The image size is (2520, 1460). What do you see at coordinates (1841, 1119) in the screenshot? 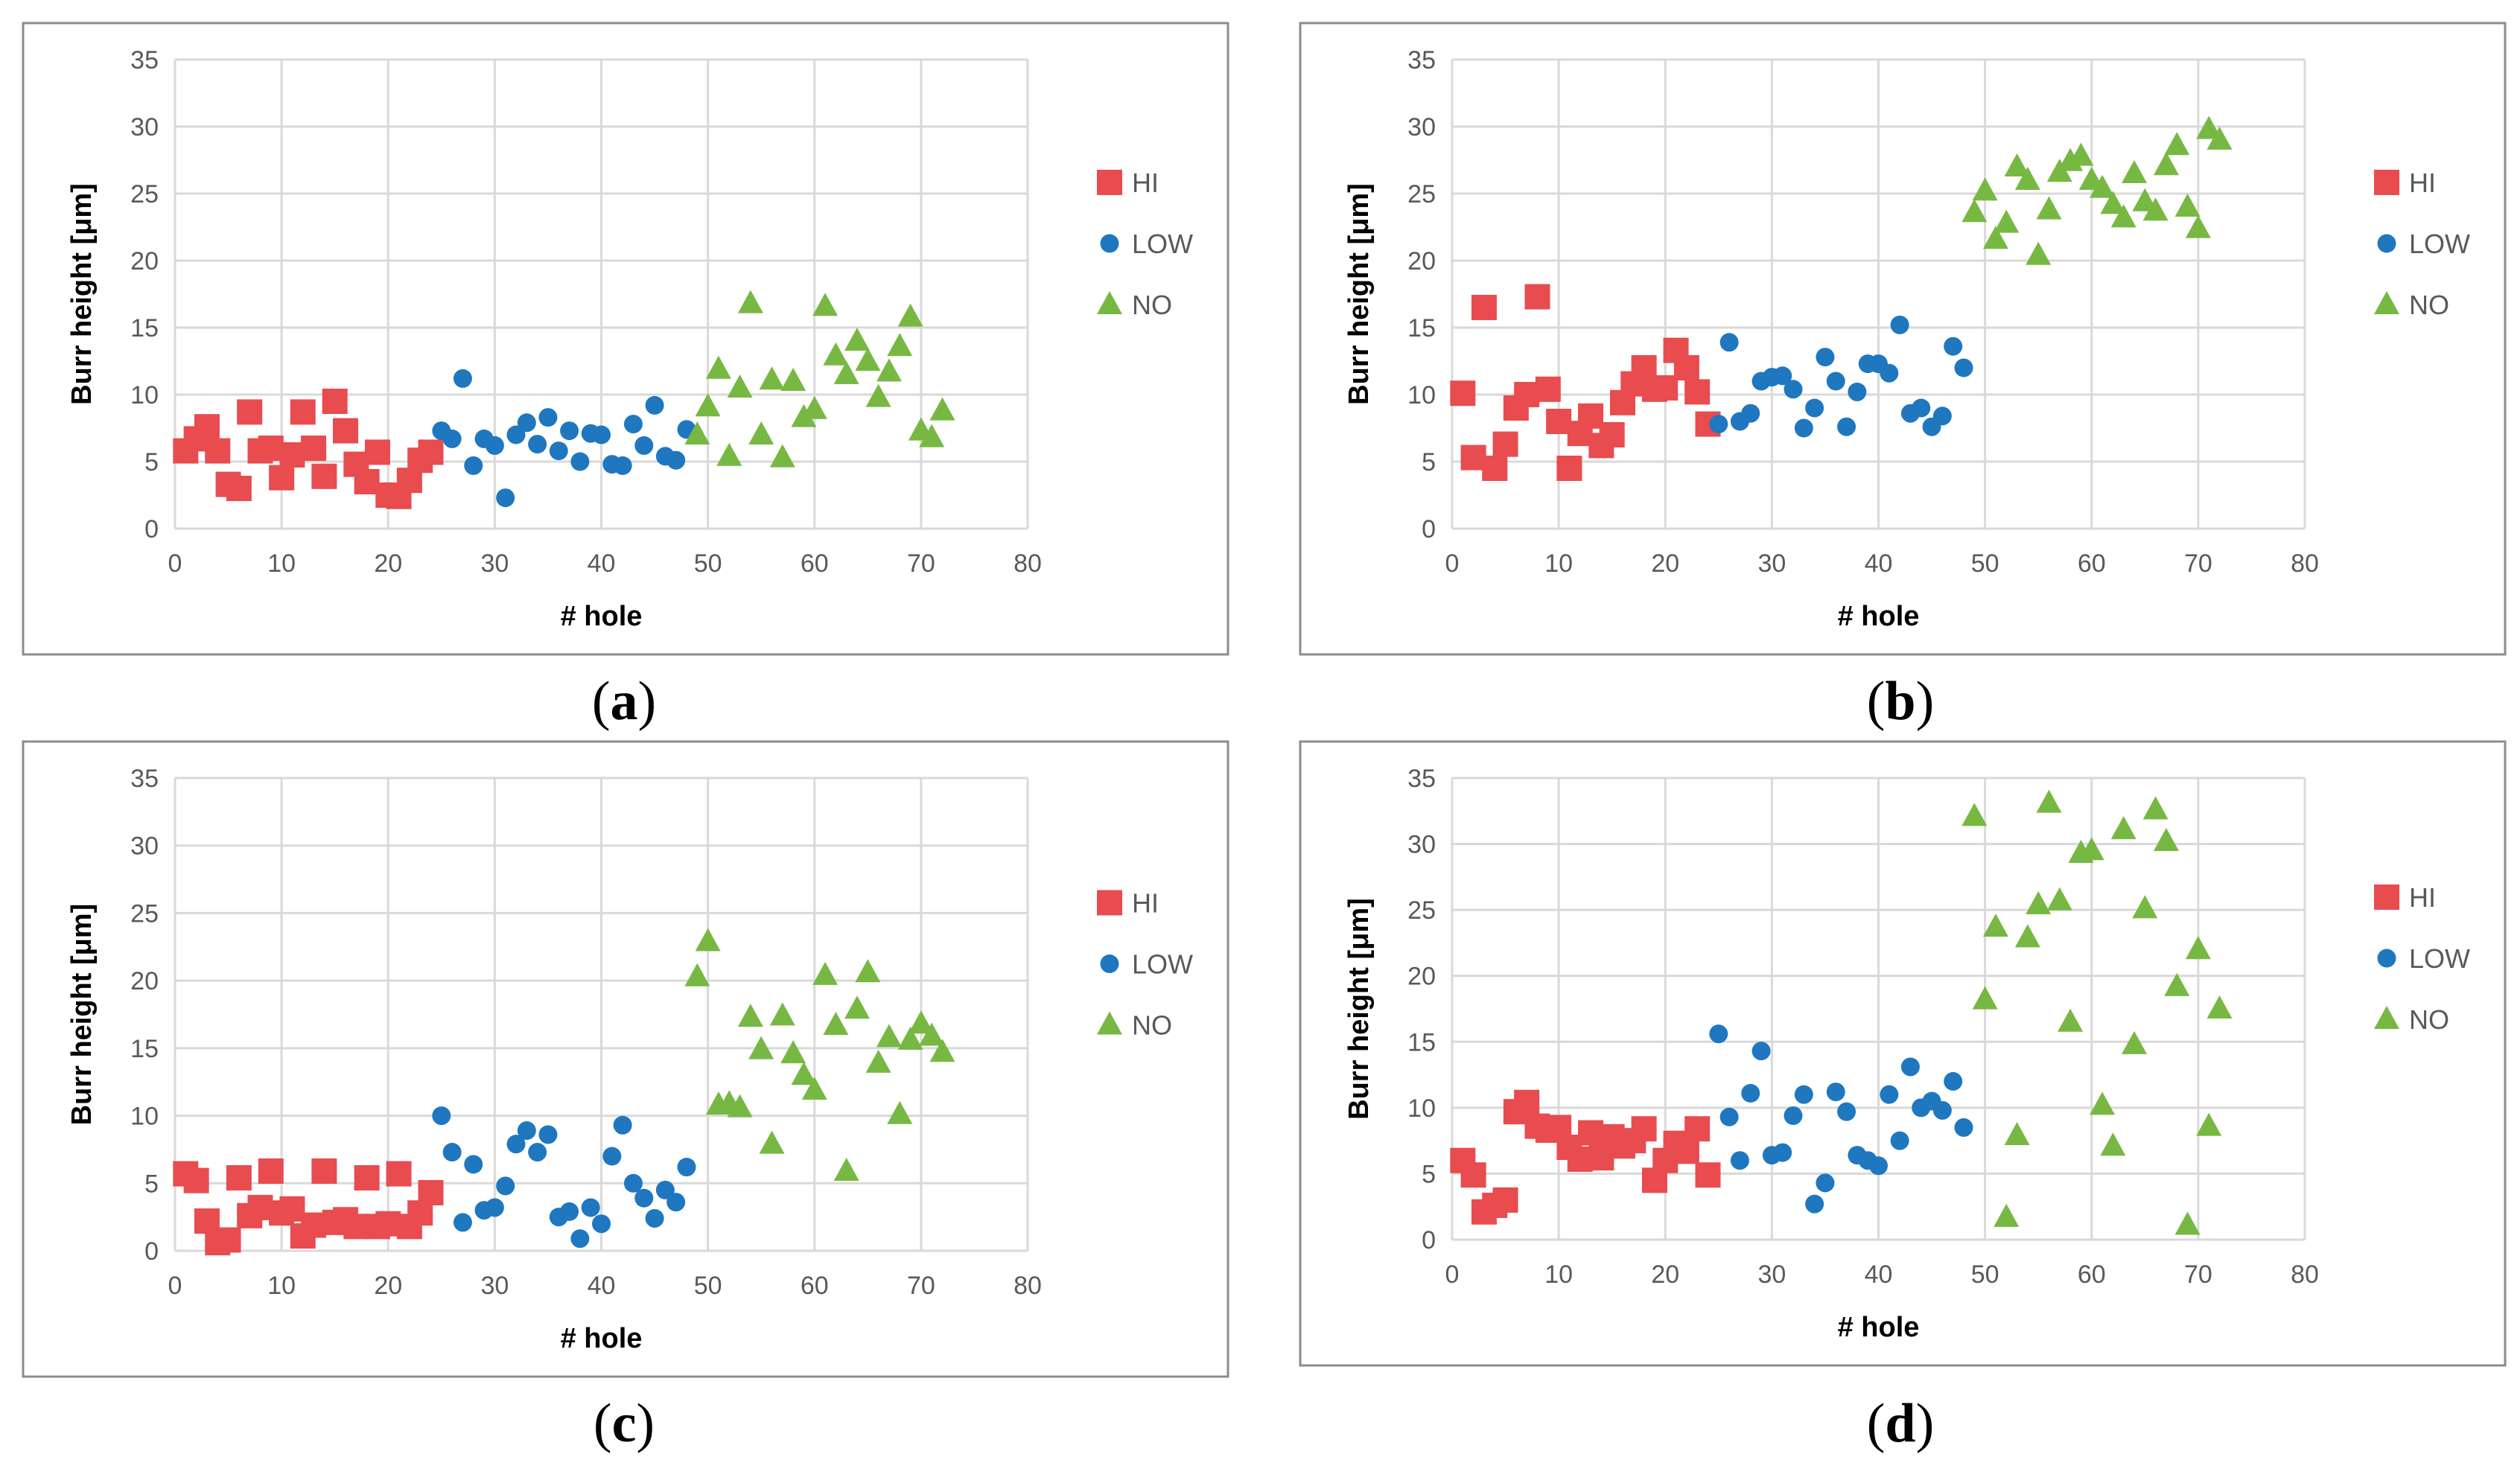
I see `series-low` at bounding box center [1841, 1119].